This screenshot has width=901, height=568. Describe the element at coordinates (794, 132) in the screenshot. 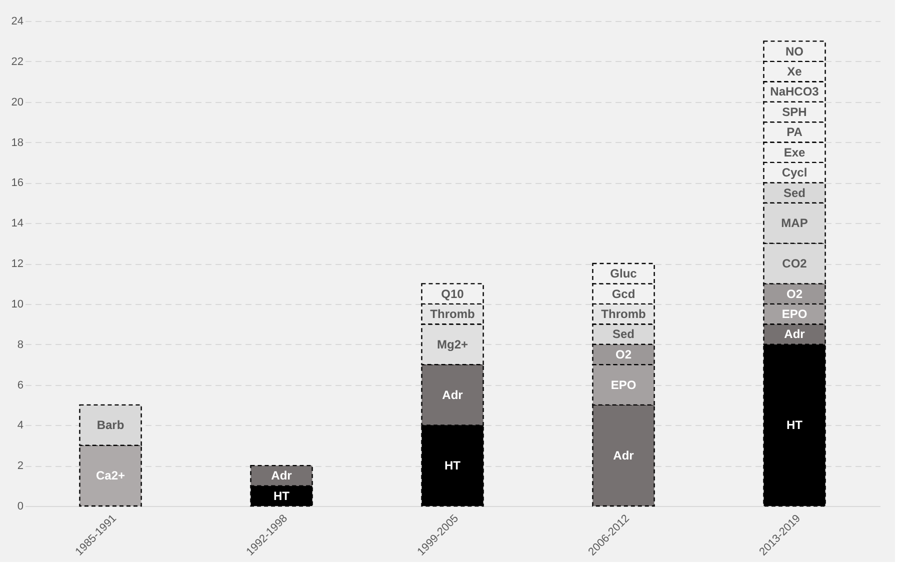

I see `series-label: PA` at that location.